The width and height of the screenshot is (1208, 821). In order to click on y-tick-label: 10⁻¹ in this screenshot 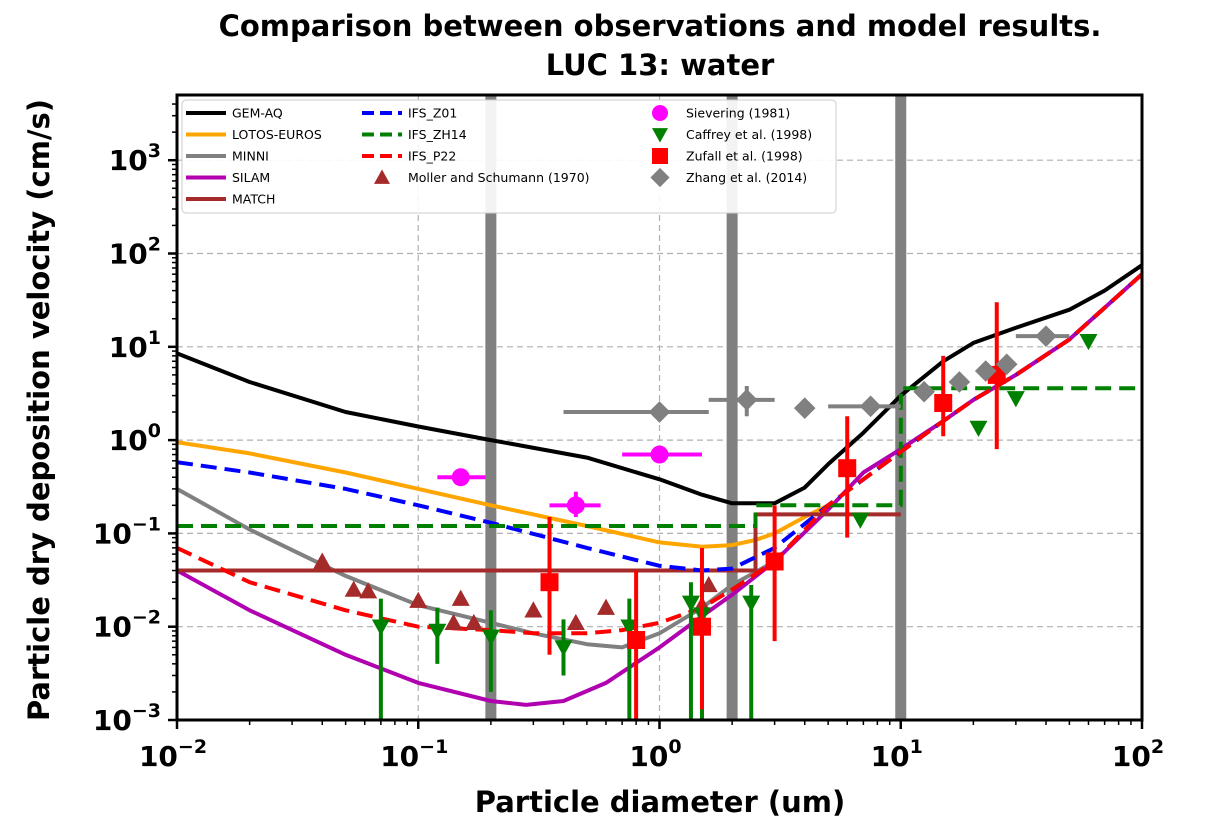, I will do `click(127, 531)`.